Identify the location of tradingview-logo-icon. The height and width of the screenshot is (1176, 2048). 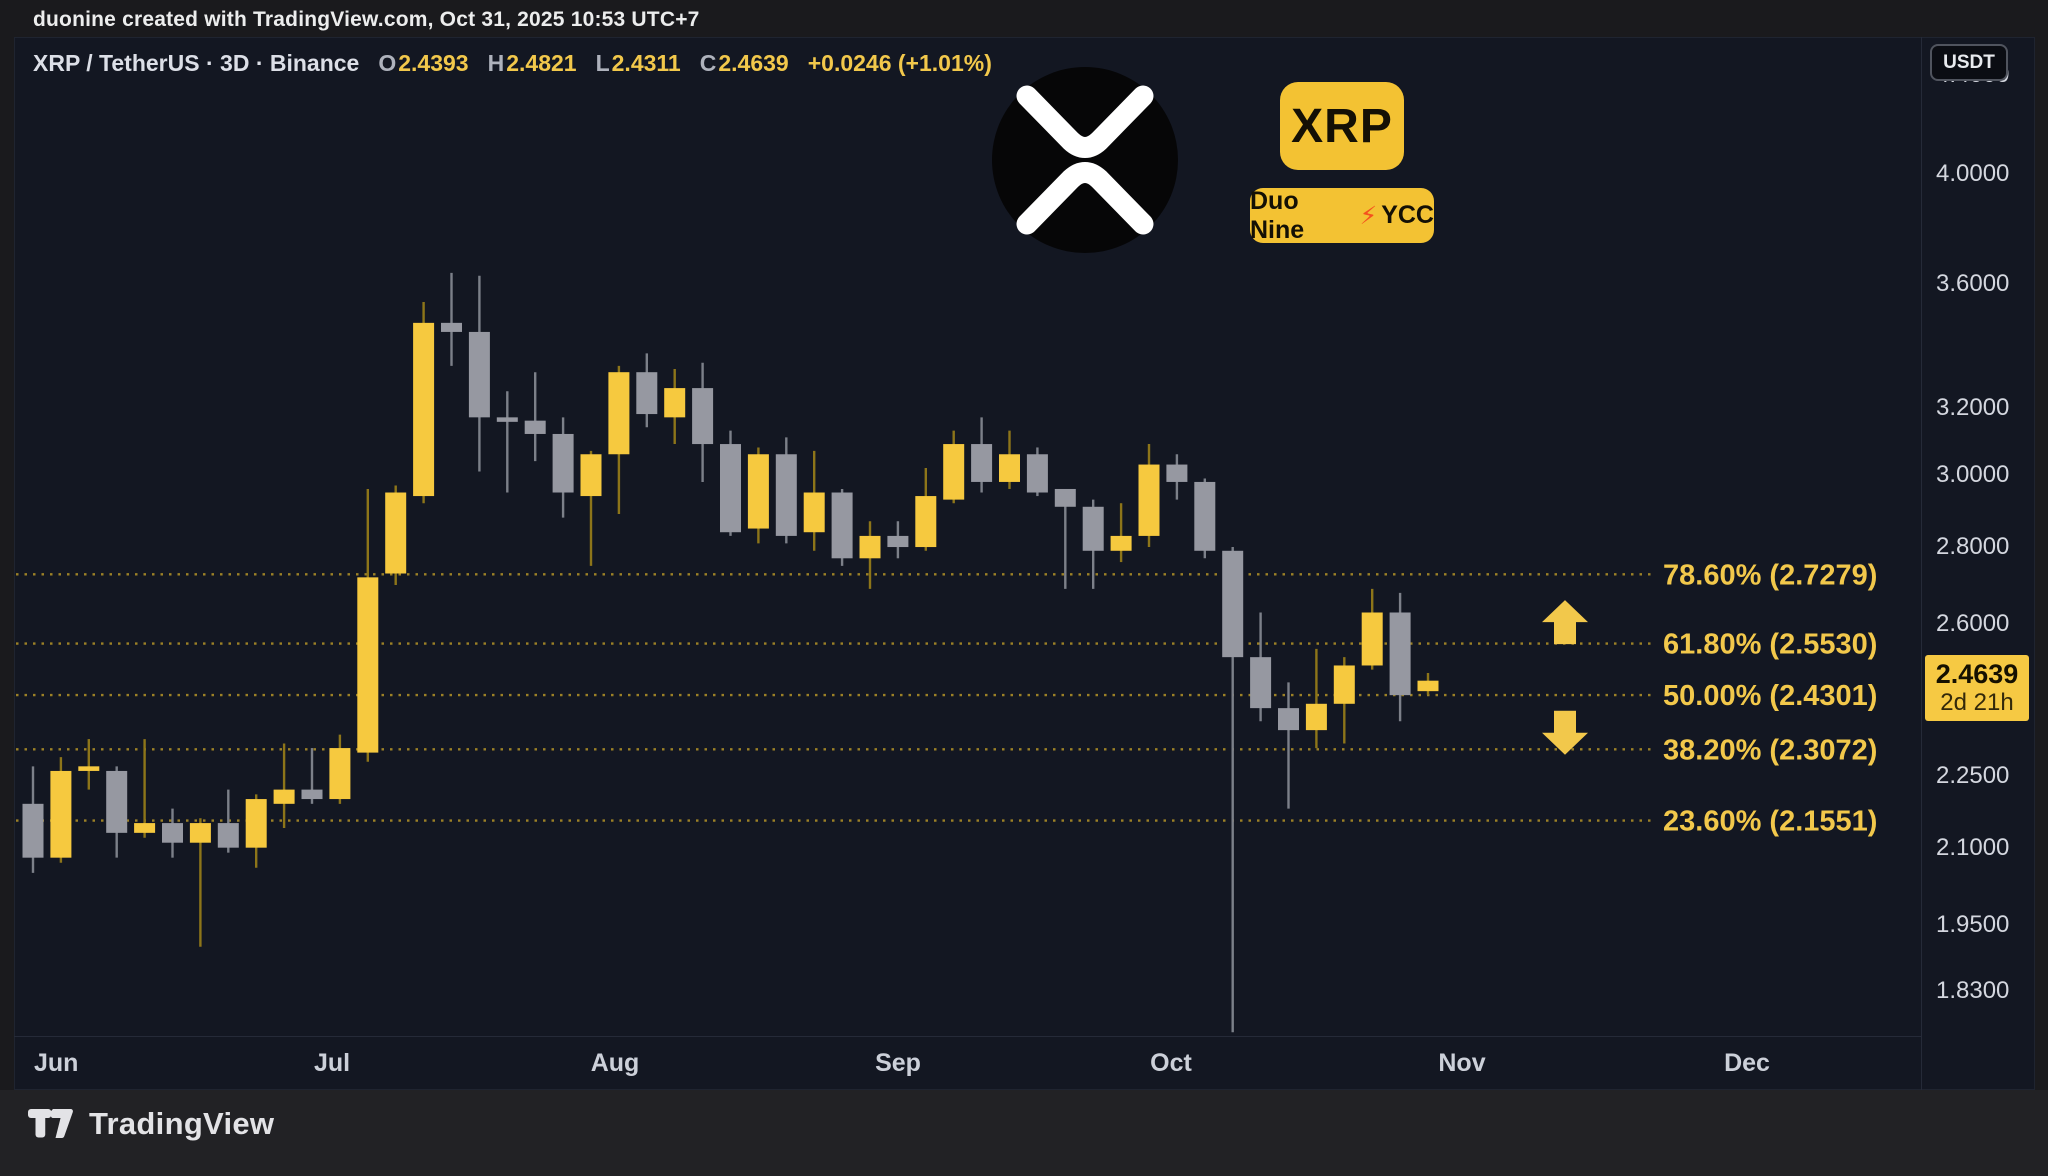
(50, 1123).